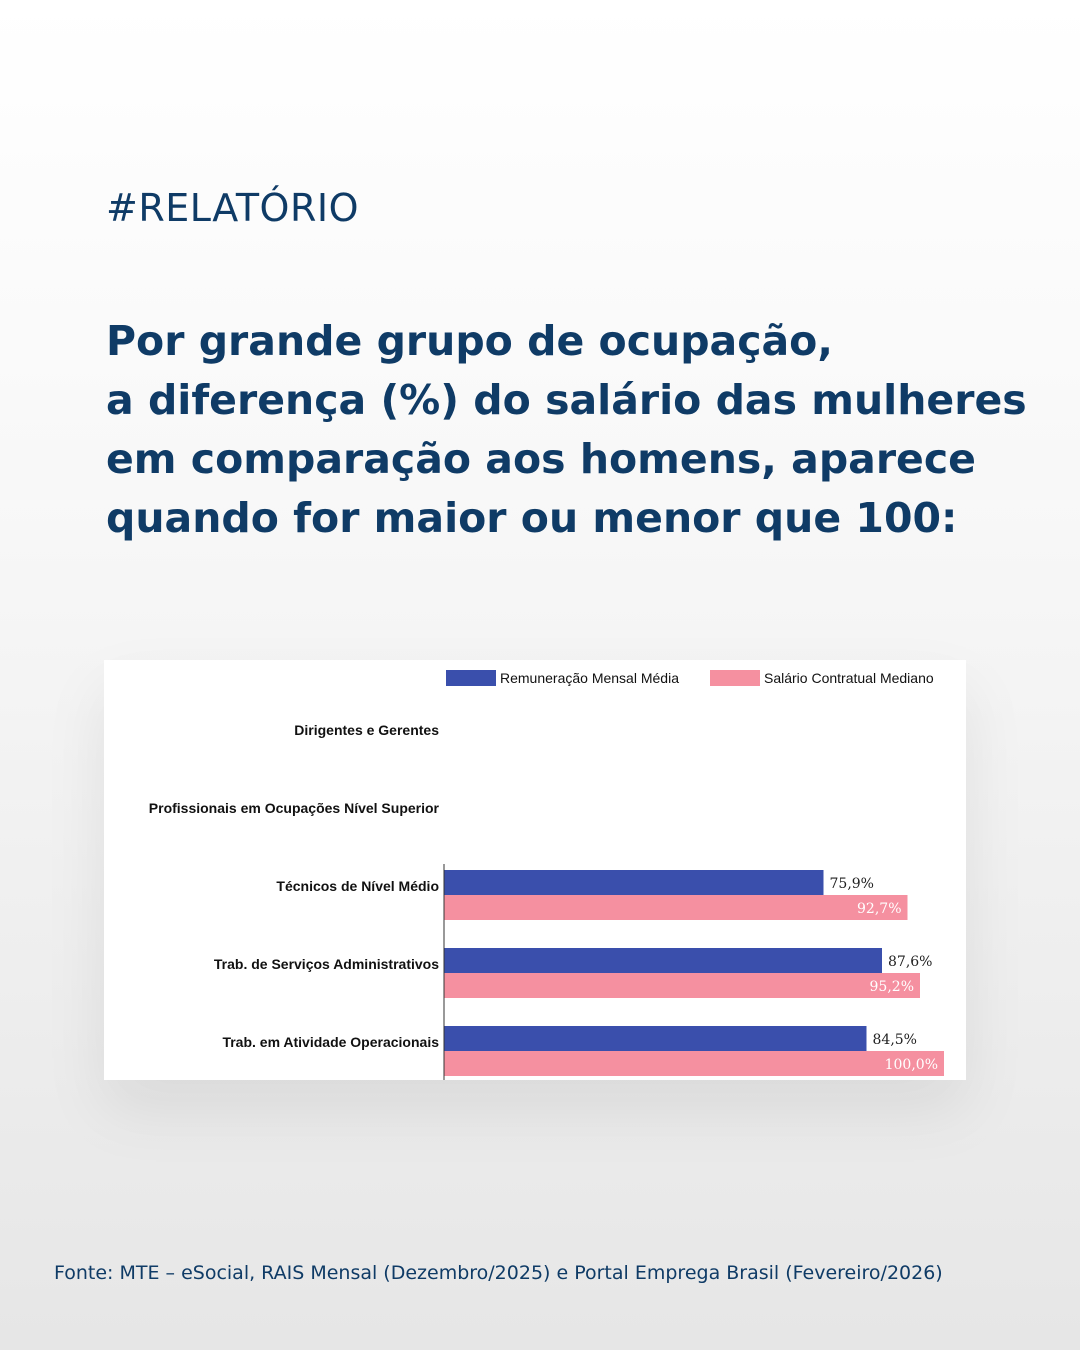 The image size is (1080, 1350). Describe the element at coordinates (232, 208) in the screenshot. I see `section-tag: #RELATÓRIO` at that location.